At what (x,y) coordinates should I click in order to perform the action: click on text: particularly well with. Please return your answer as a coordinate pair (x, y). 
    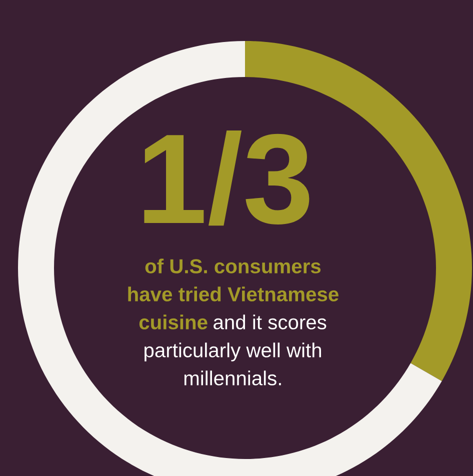
    Looking at the image, I should click on (233, 352).